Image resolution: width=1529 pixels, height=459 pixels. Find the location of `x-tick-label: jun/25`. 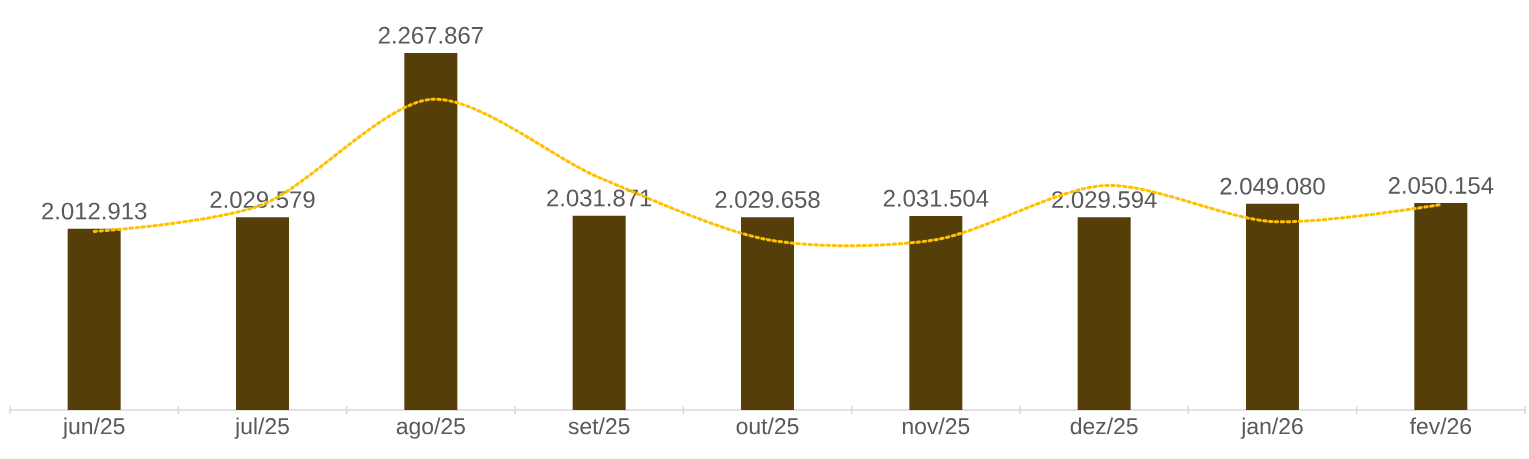

x-tick-label: jun/25 is located at coordinates (93, 428).